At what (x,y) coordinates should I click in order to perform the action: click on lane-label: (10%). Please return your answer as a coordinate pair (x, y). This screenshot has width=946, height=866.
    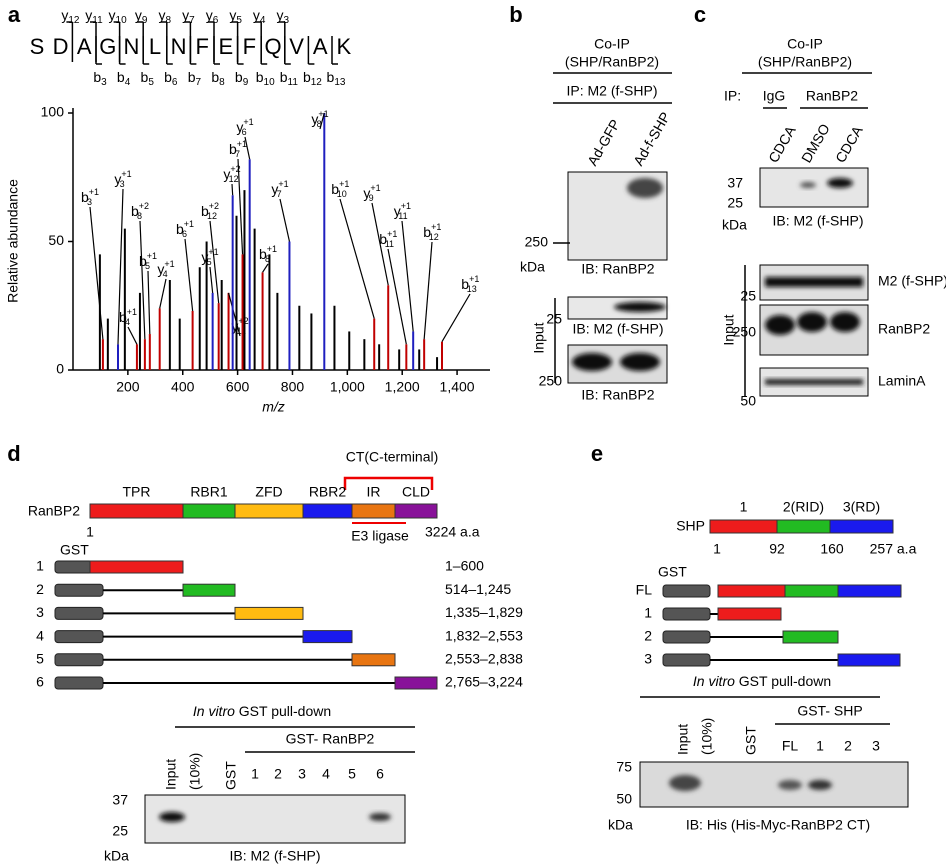
    Looking at the image, I should click on (707, 736).